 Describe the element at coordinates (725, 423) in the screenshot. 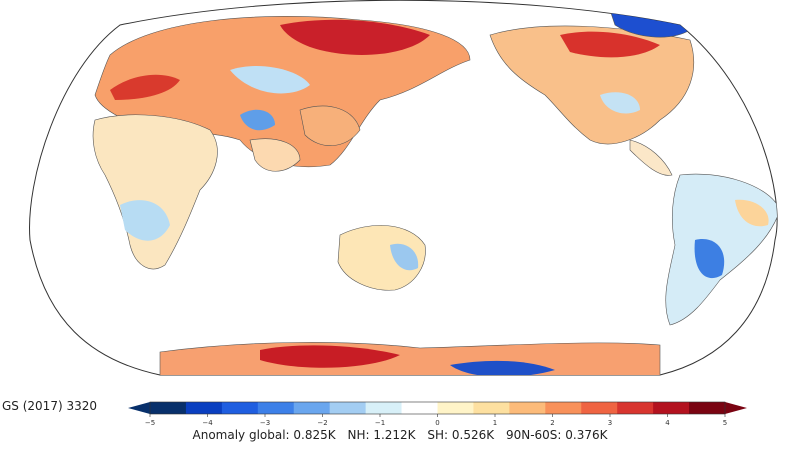

I see `colorbar-tick-label: 5` at that location.